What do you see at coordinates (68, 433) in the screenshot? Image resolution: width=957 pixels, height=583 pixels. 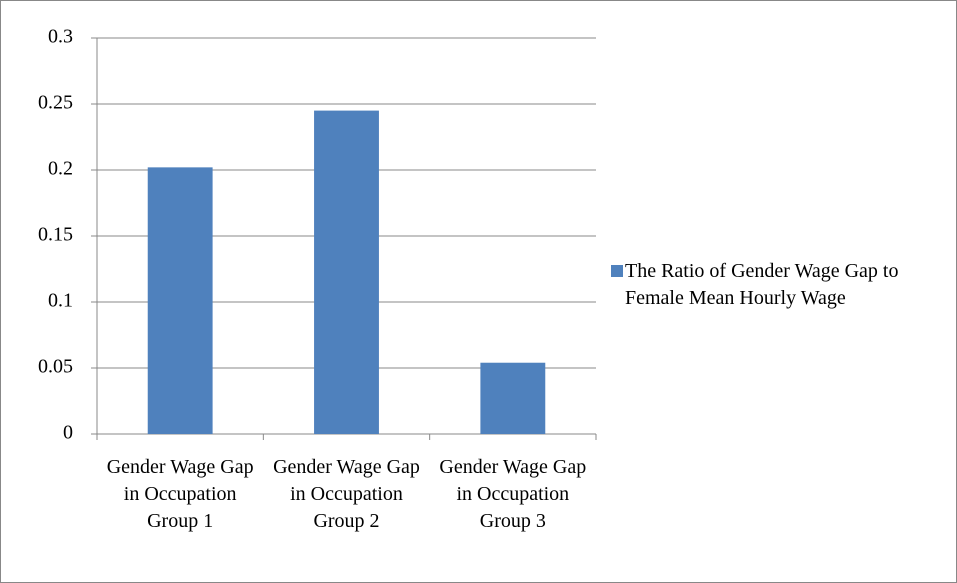 I see `y-tick-label: 0` at bounding box center [68, 433].